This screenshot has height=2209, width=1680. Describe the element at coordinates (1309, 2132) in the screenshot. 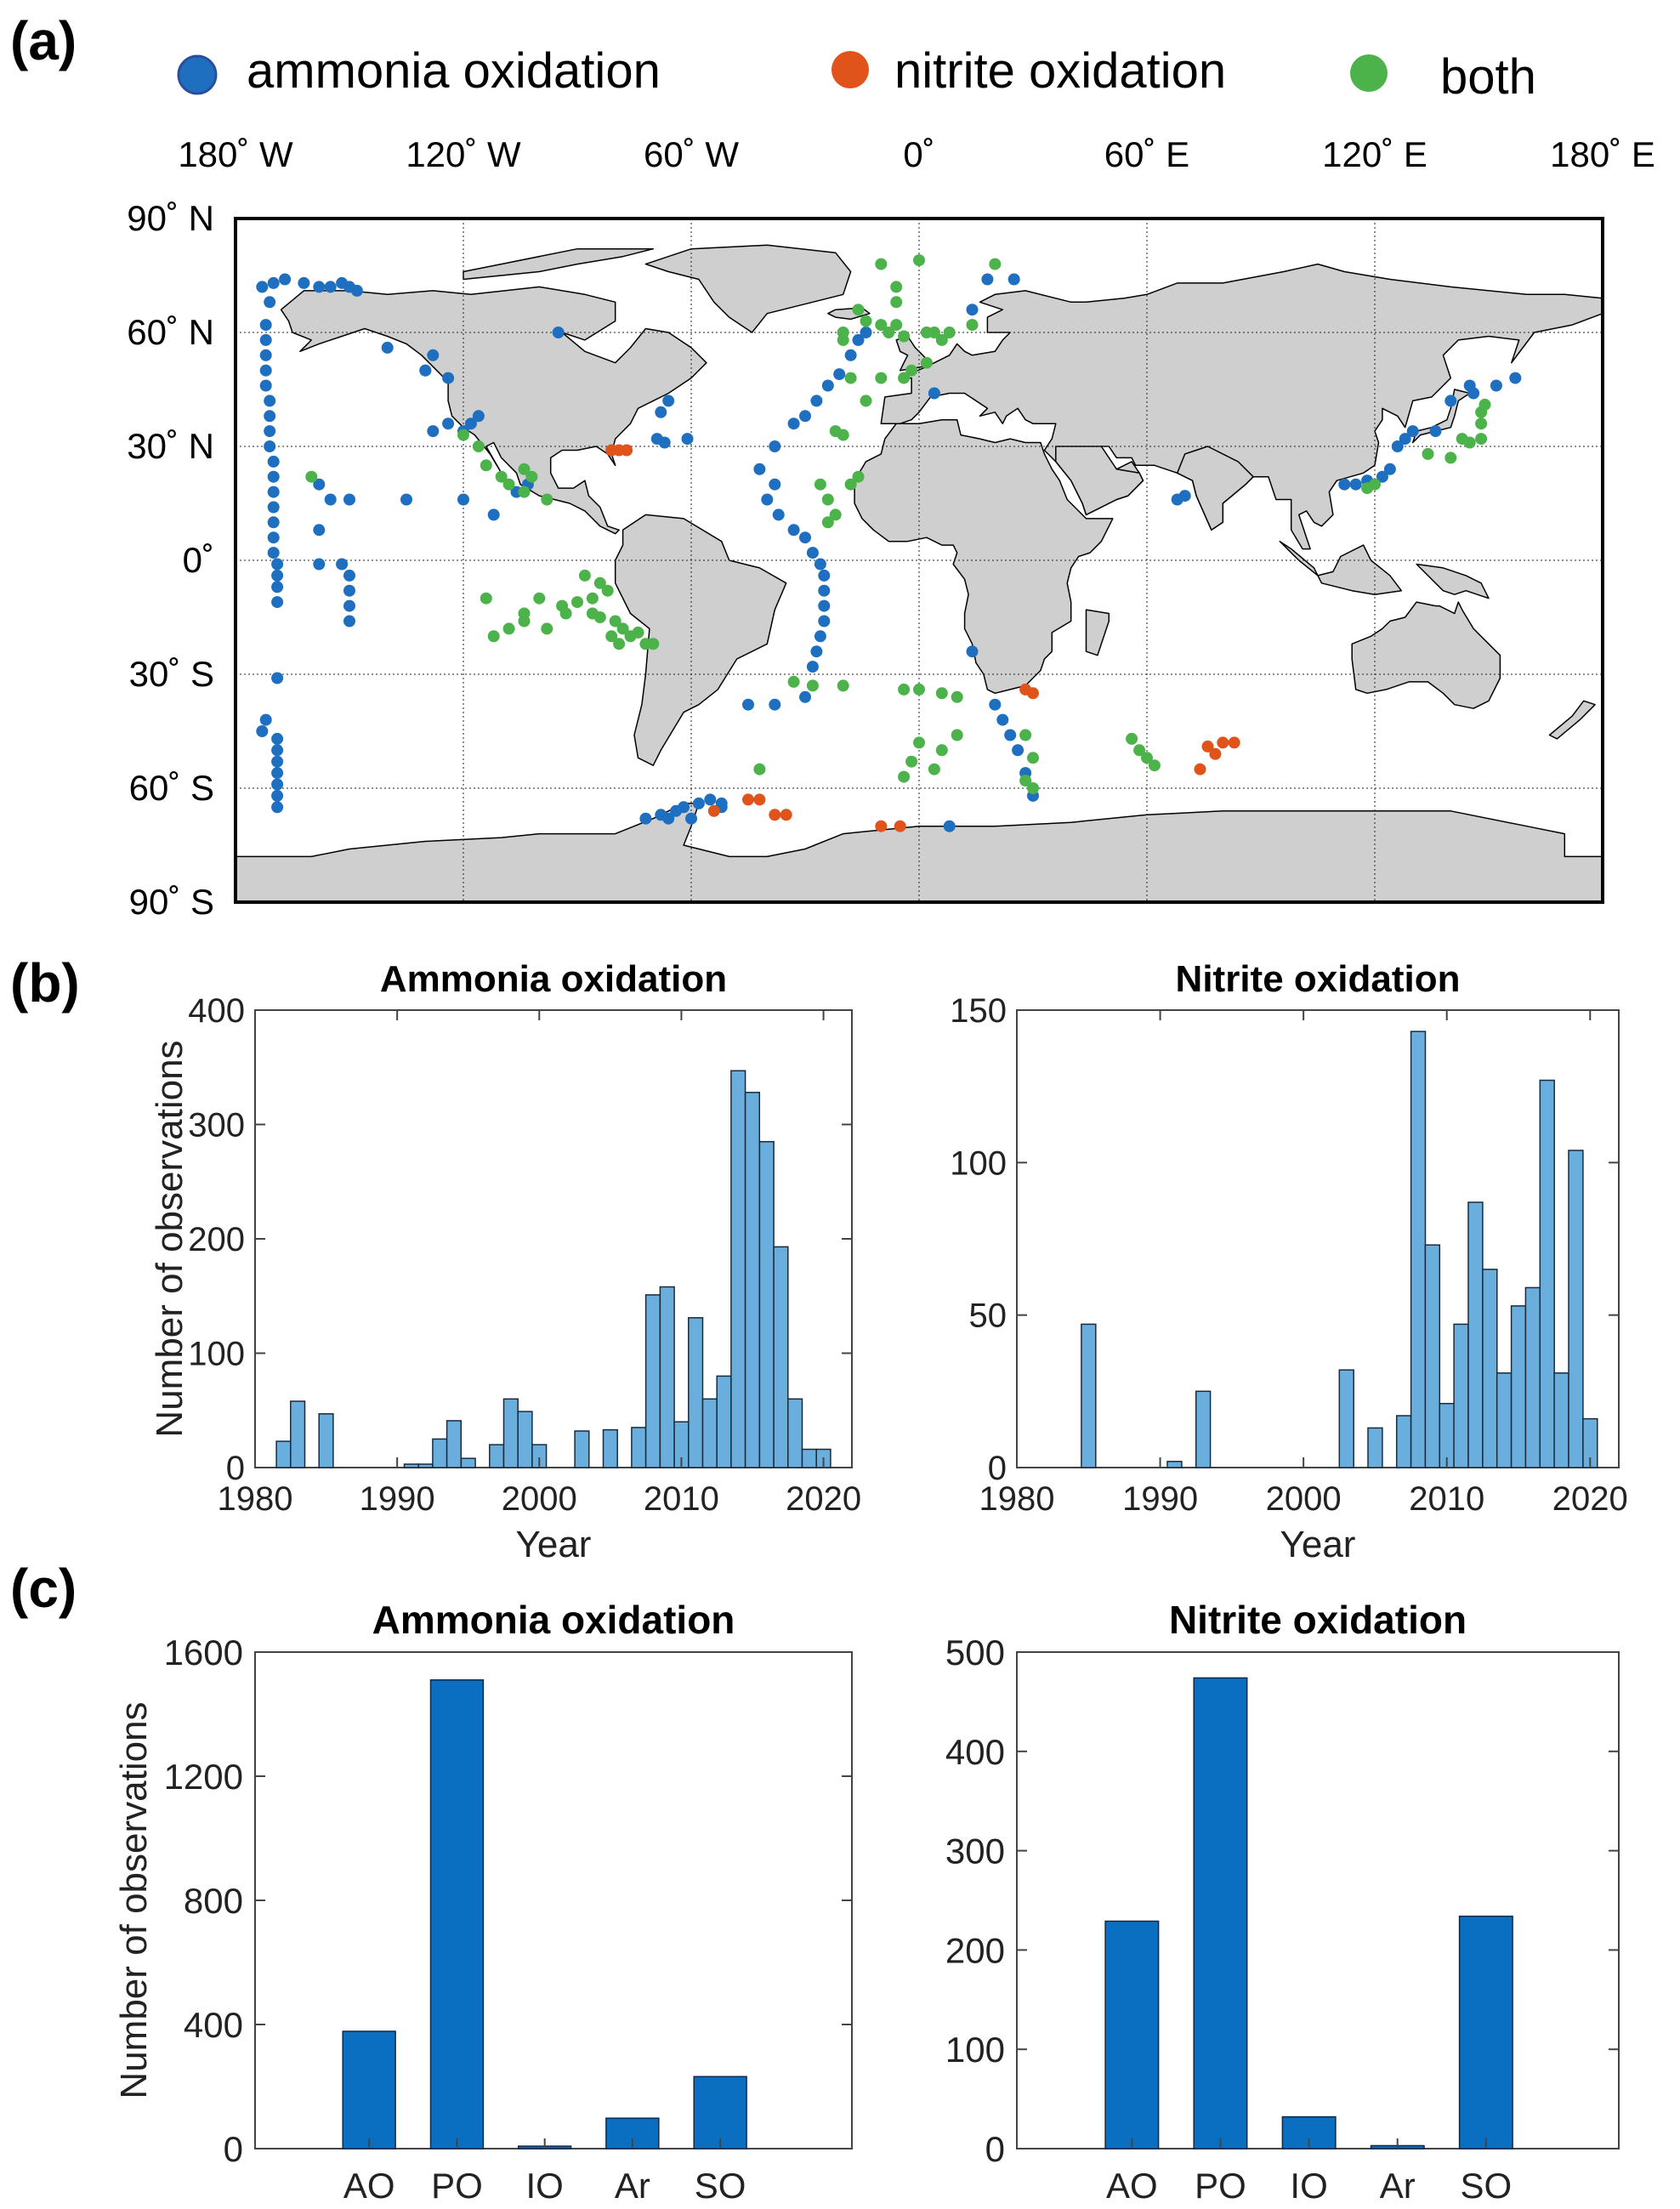

I see `basin-bar` at that location.